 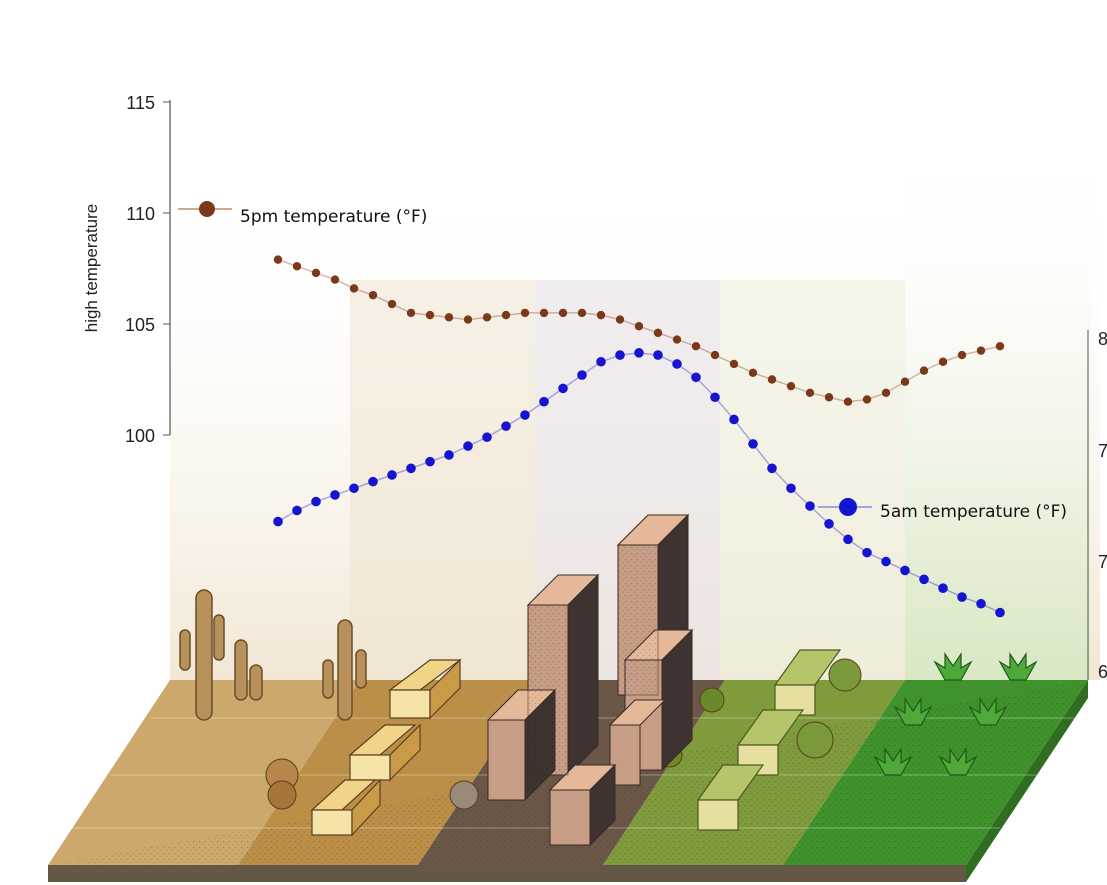 What do you see at coordinates (1102, 562) in the screenshot?
I see `right-tick-clipped-3: 7` at bounding box center [1102, 562].